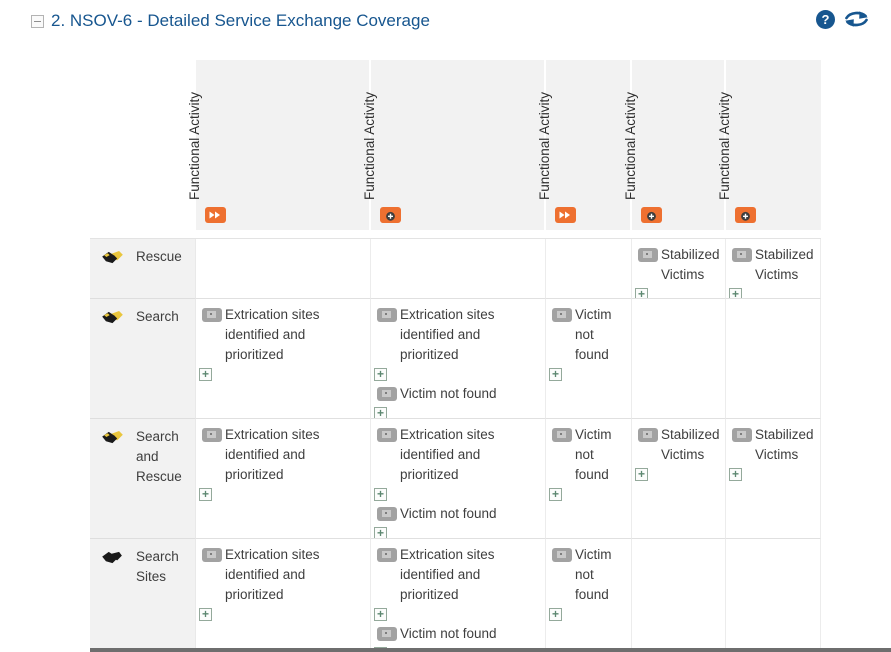 The height and width of the screenshot is (652, 891). I want to click on row-header: Search and Rescue, so click(143, 479).